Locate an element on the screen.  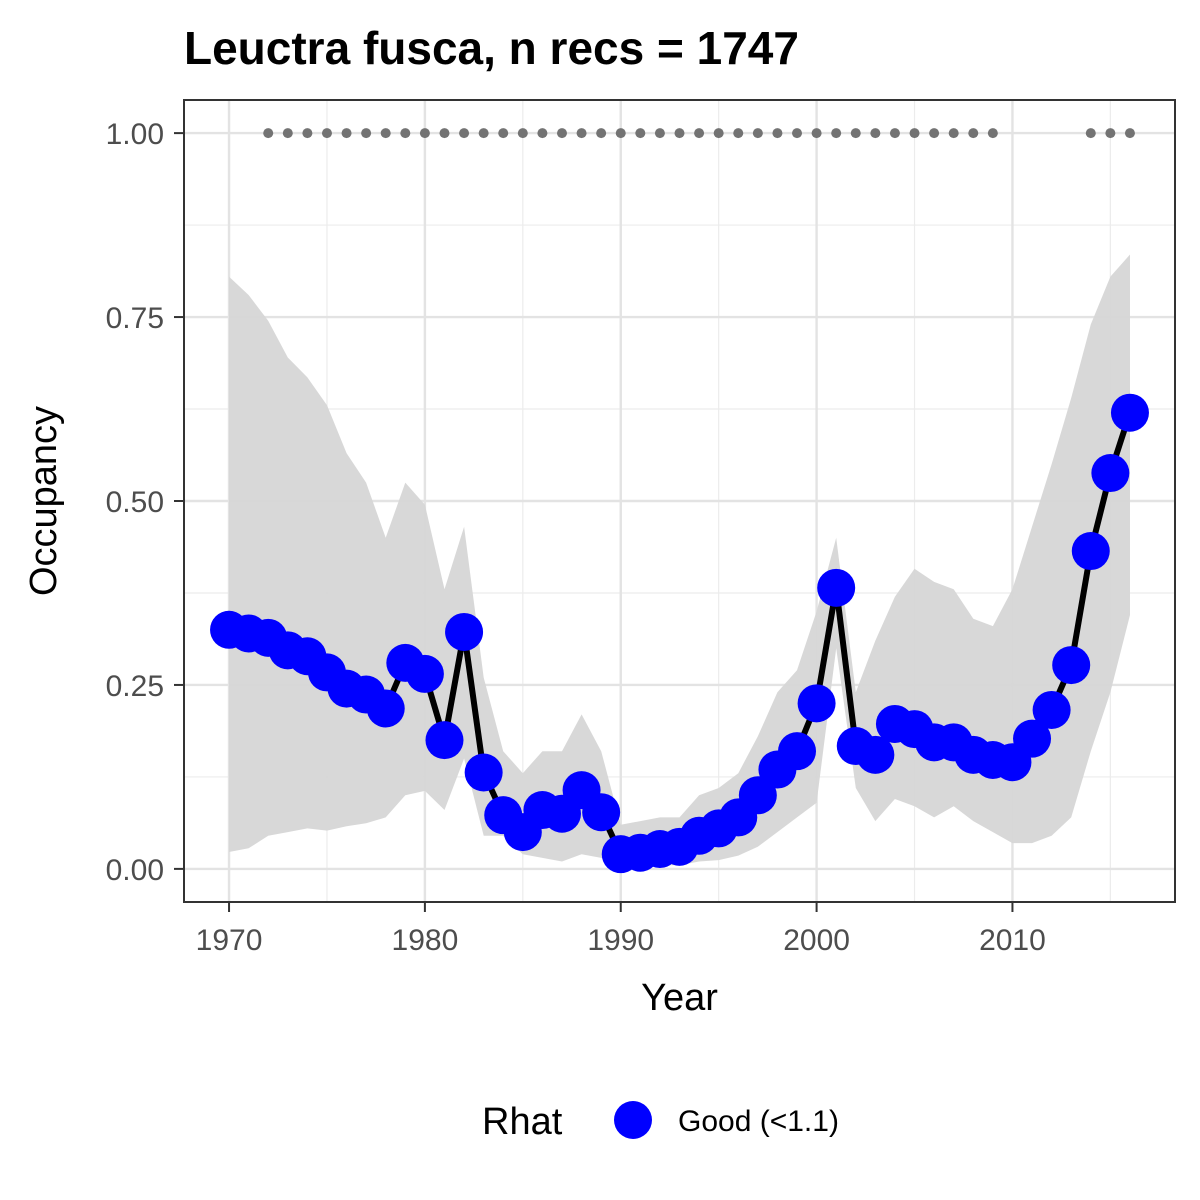
x-tick-label: 1970 is located at coordinates (229, 940).